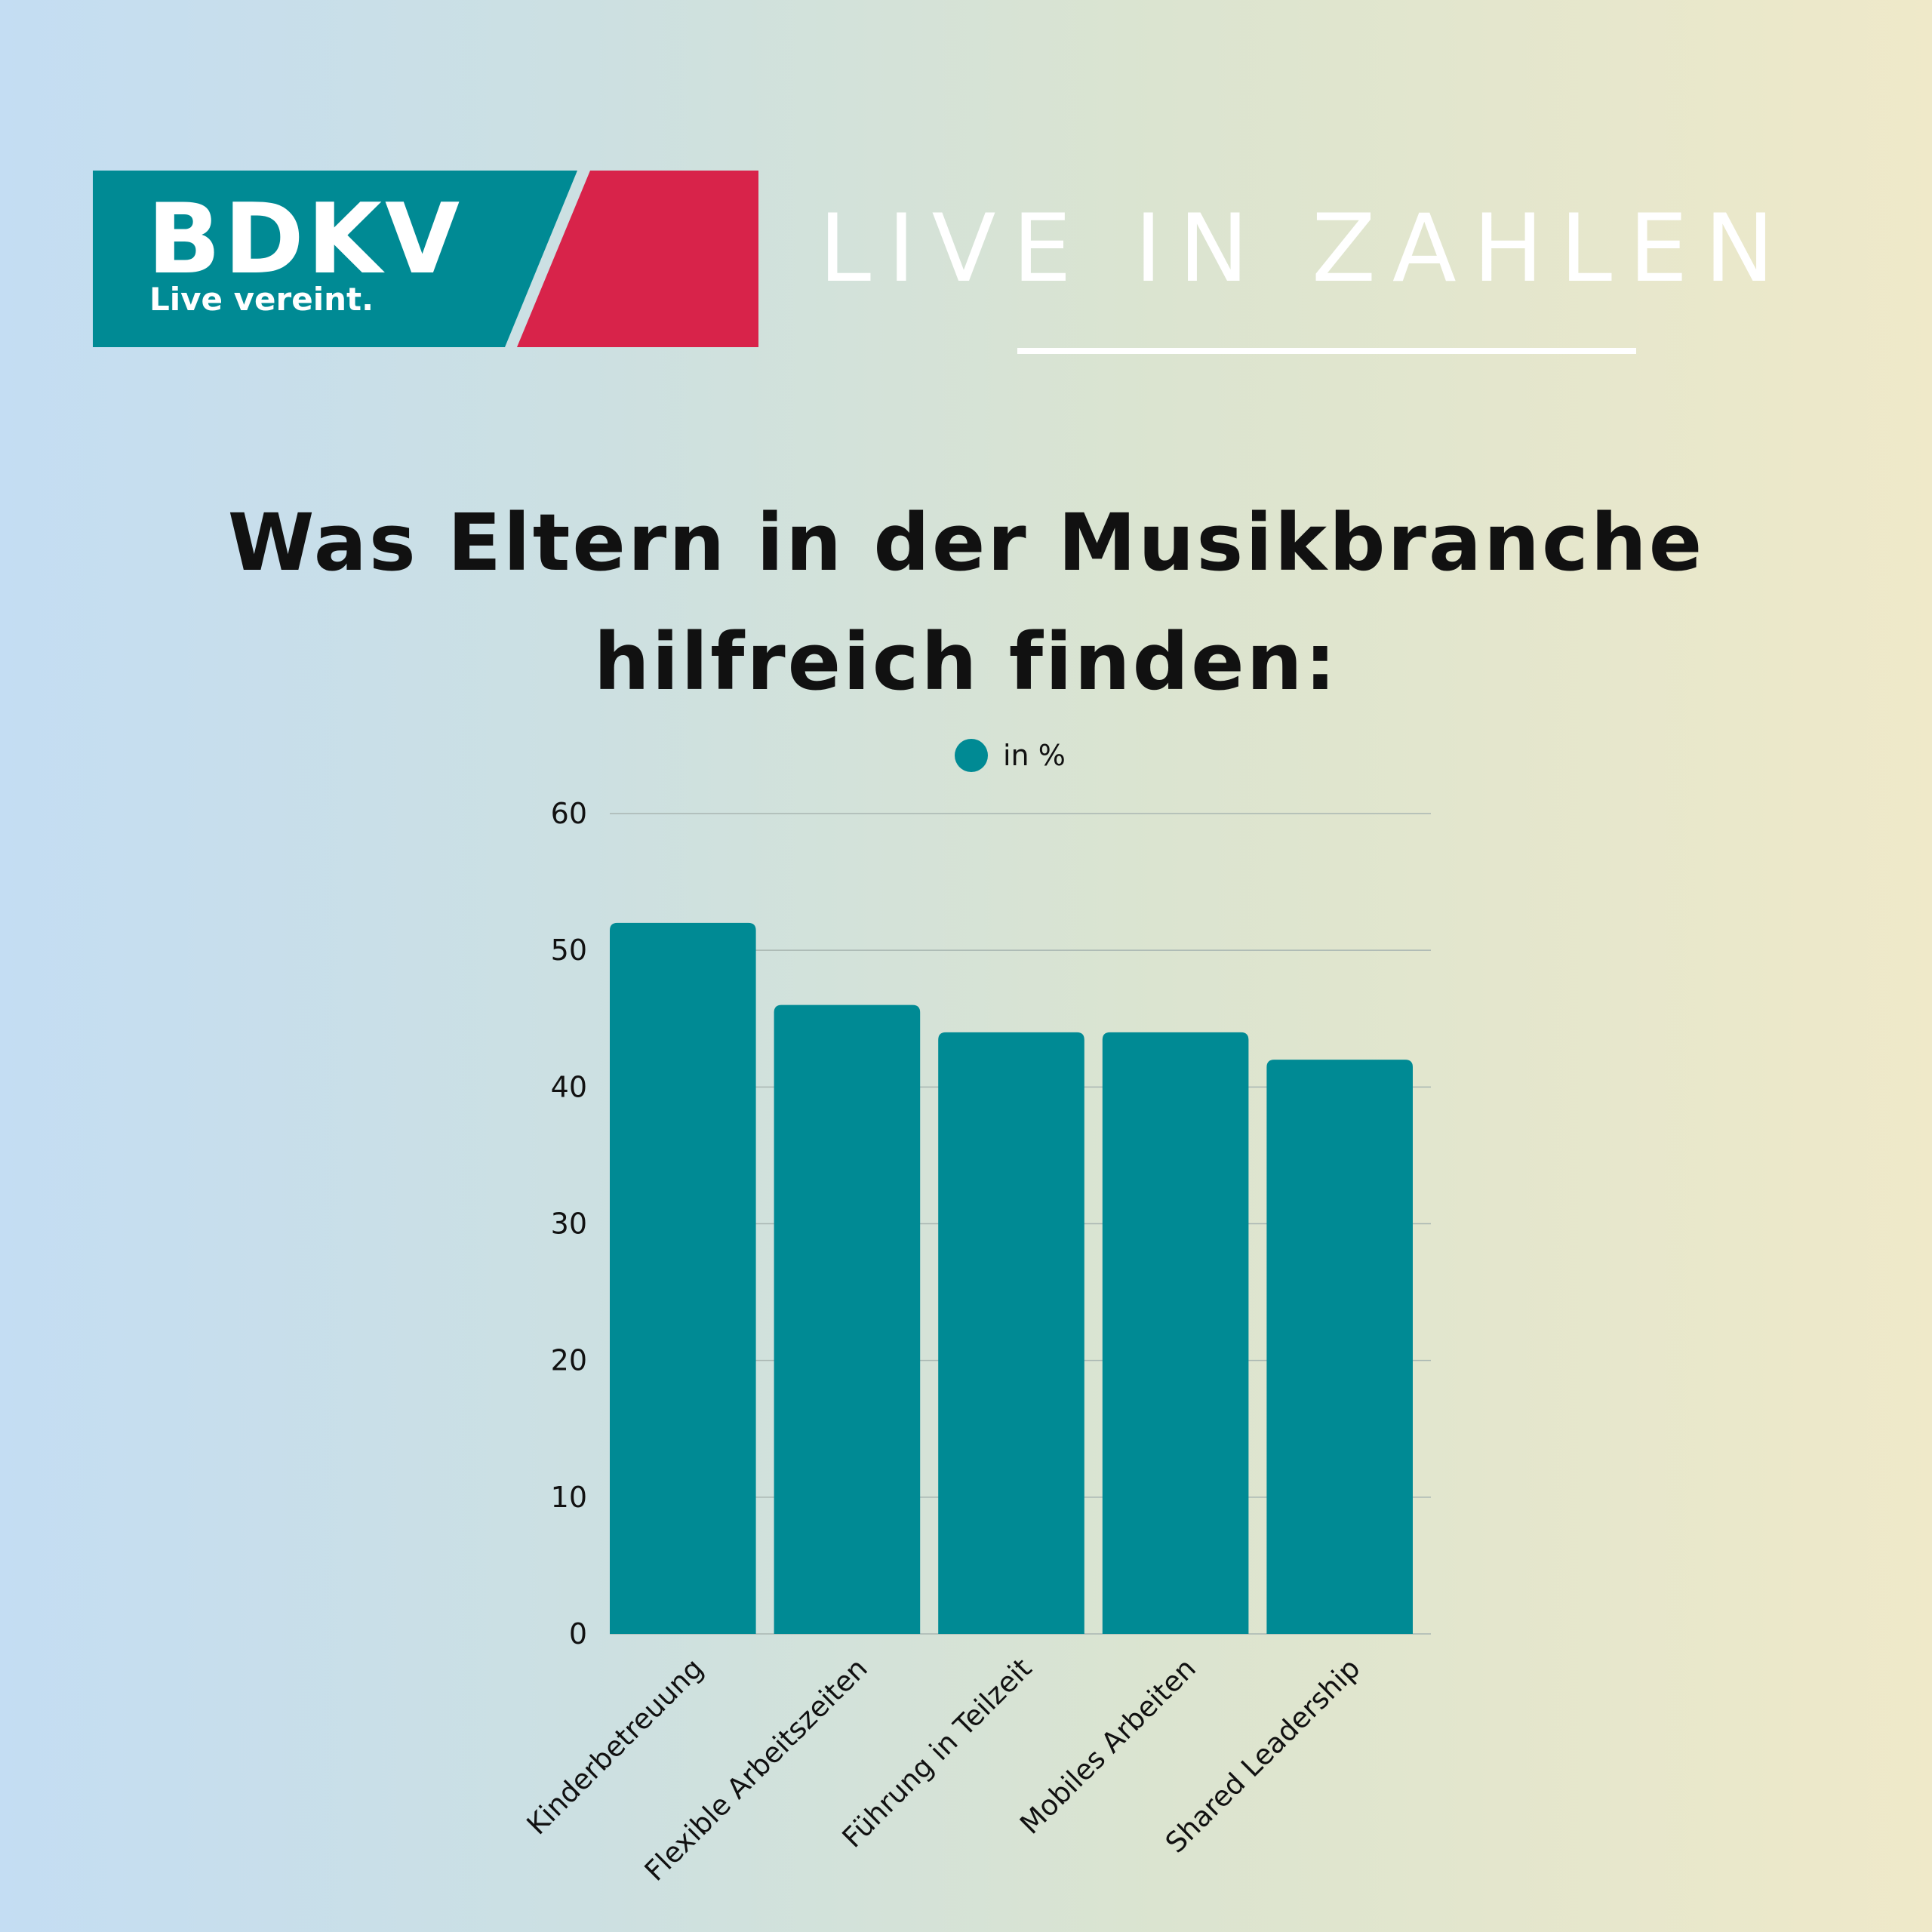  I want to click on header-underline, so click(1326, 351).